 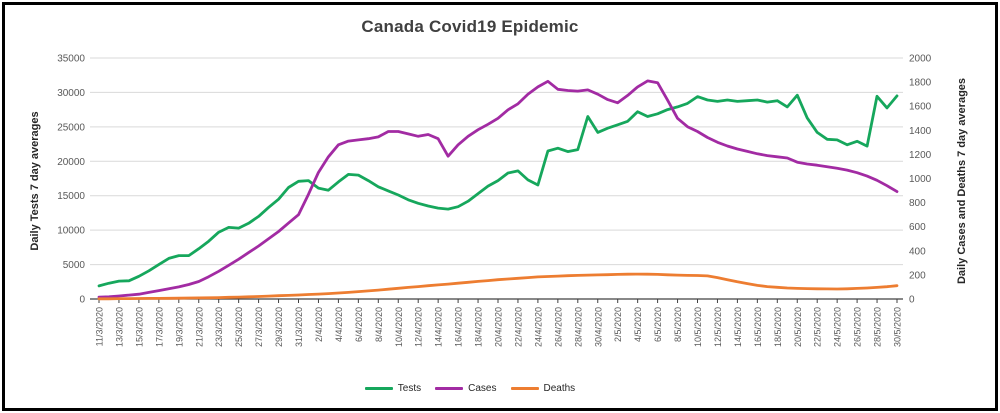 I want to click on deaths-legend-label: Deaths, so click(x=559, y=388).